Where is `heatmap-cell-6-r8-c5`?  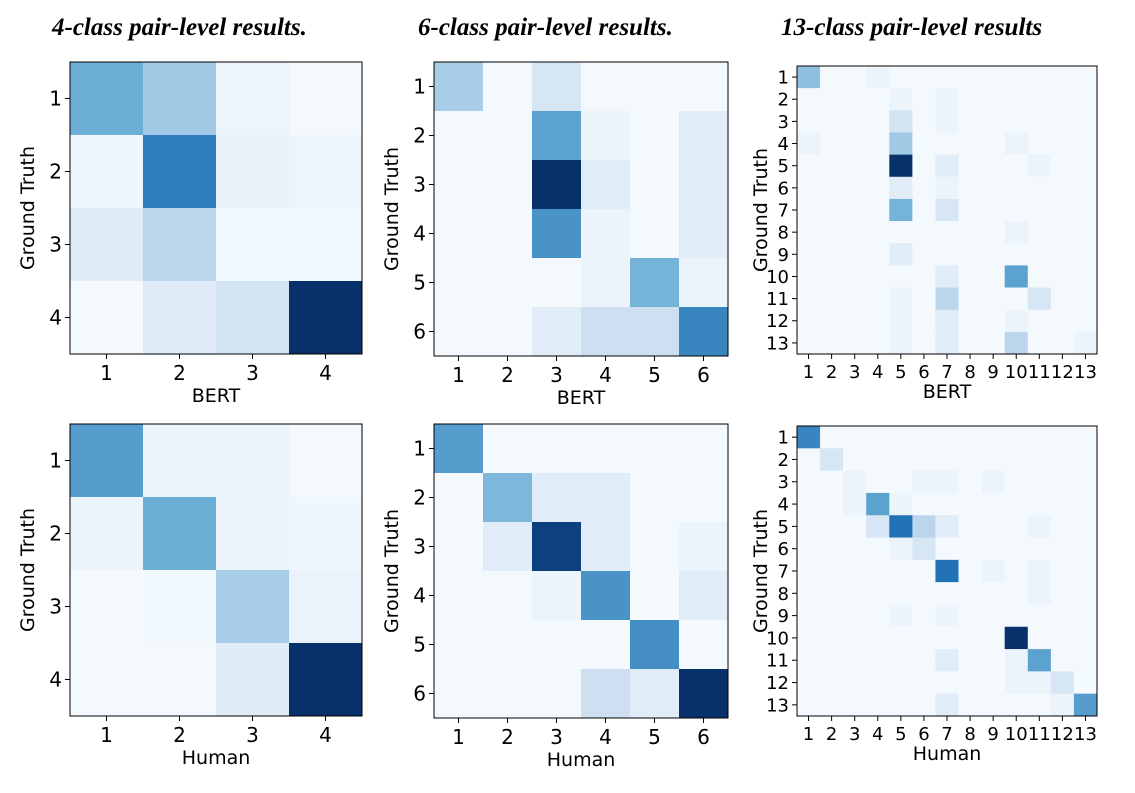 heatmap-cell-6-r8-c5 is located at coordinates (901, 593).